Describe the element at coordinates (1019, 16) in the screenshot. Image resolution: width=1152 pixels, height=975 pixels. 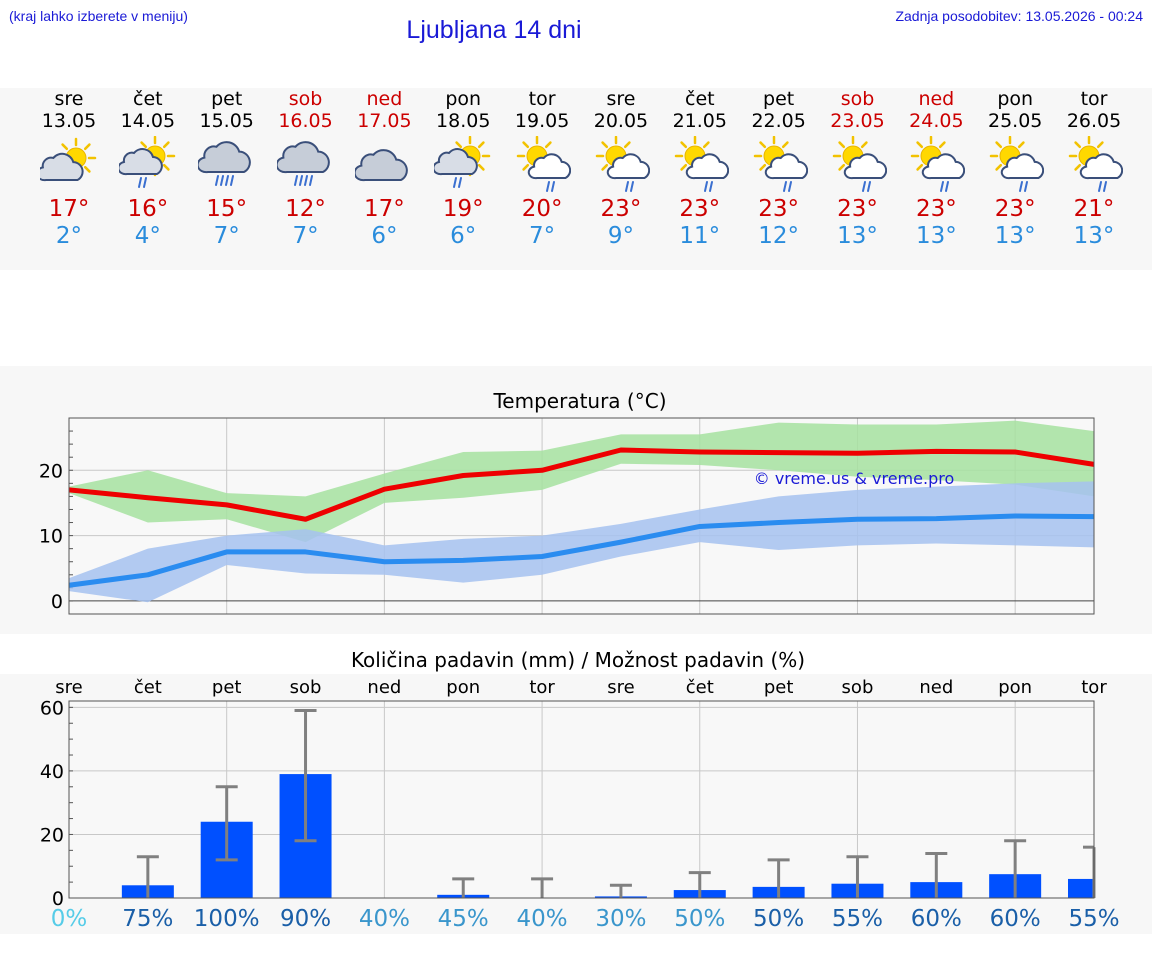
I see `last-update: Zadnja posodobitev: 13.05.2026 - 00:24` at that location.